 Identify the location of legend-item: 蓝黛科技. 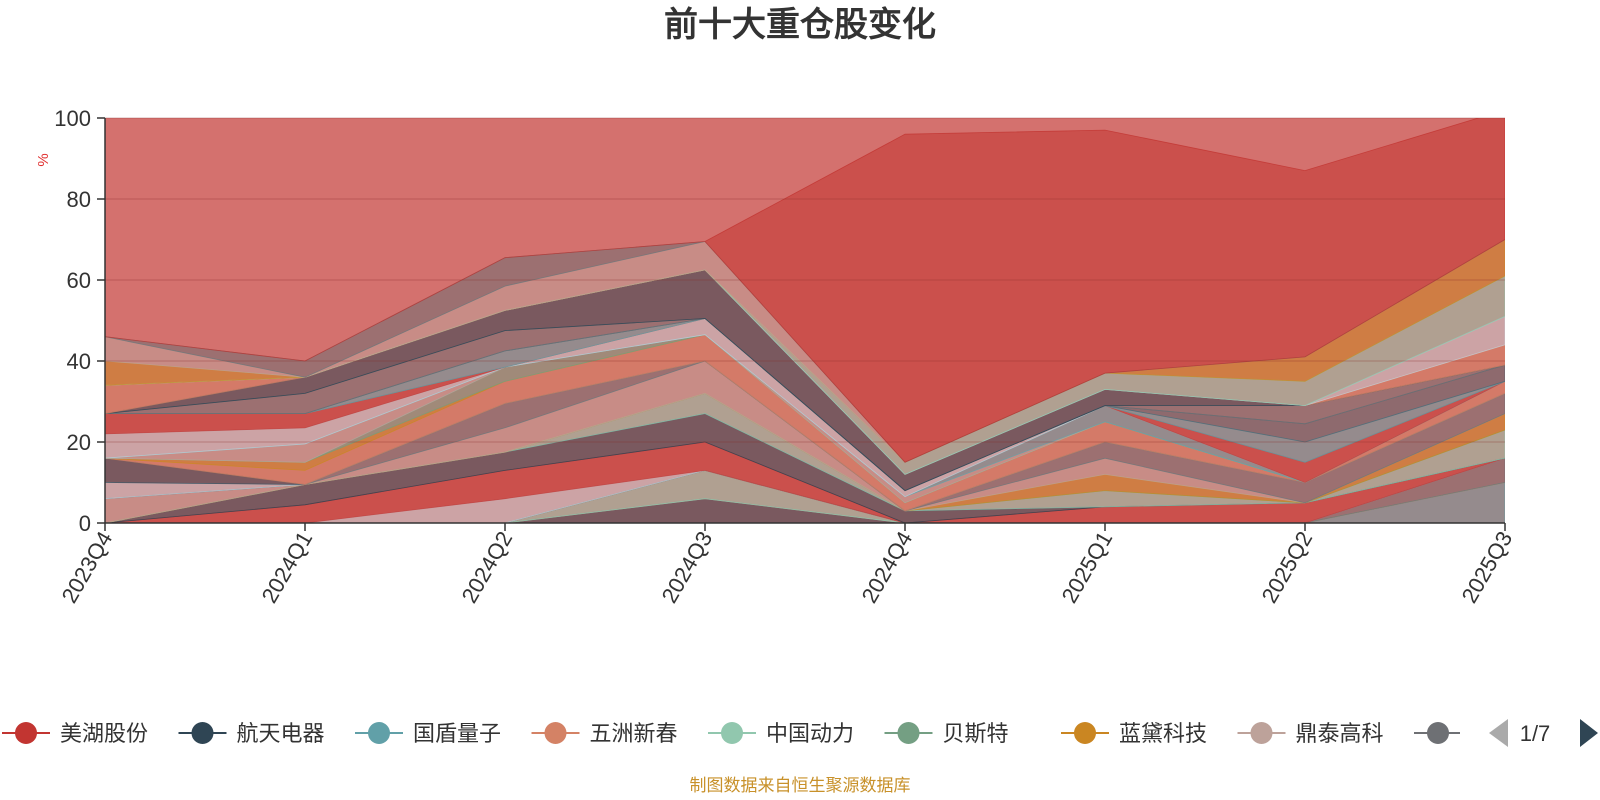
(1134, 733).